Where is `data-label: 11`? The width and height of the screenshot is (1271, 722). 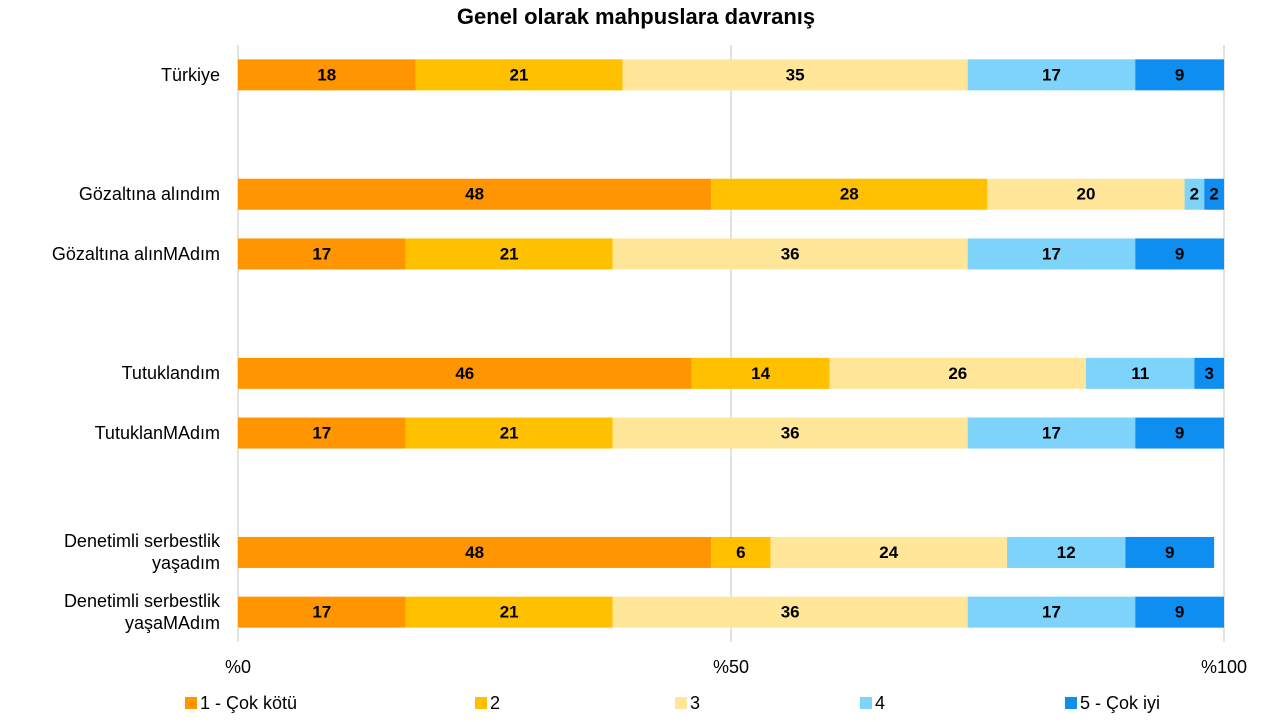
data-label: 11 is located at coordinates (1140, 373).